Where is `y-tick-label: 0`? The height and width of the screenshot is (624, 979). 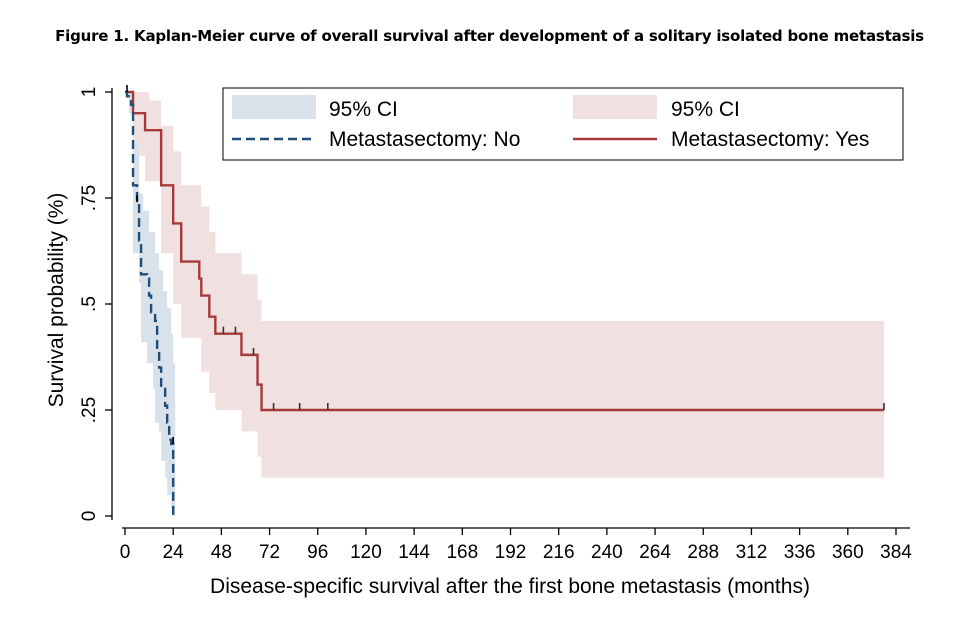 y-tick-label: 0 is located at coordinates (89, 516).